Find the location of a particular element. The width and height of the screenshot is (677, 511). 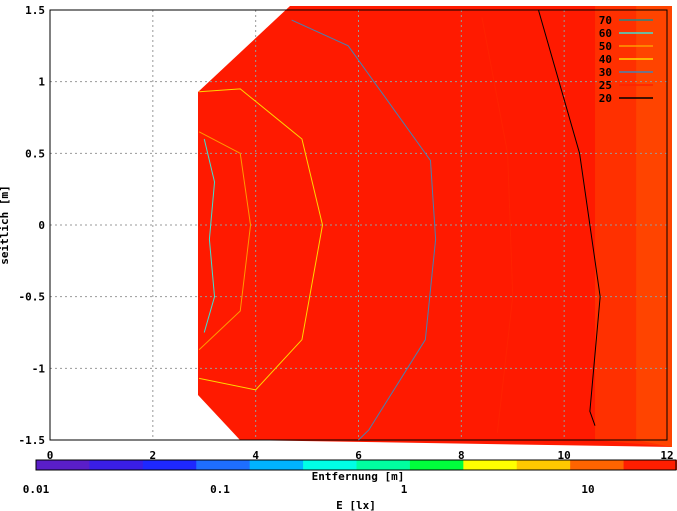

legend-label: 30 is located at coordinates (605, 72).